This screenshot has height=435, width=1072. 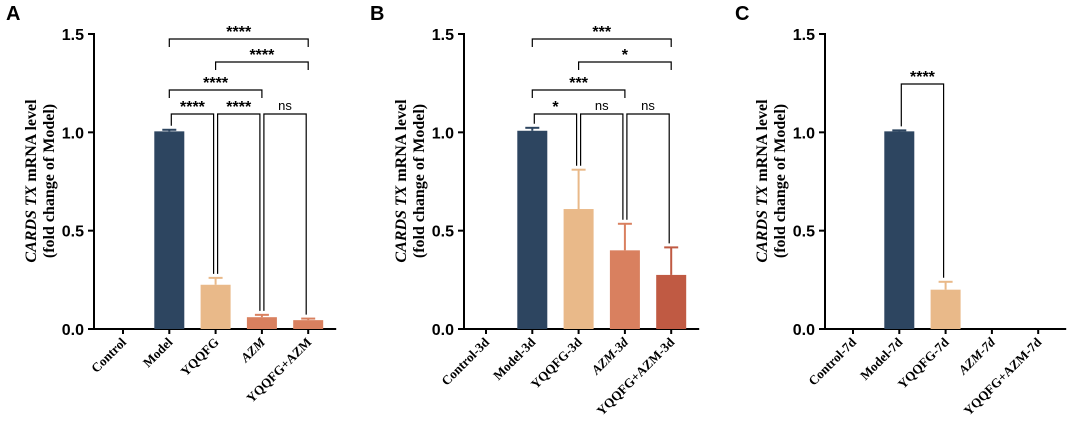 I want to click on panel-1-ylabel-2: (fold change of Model), so click(x=419, y=181).